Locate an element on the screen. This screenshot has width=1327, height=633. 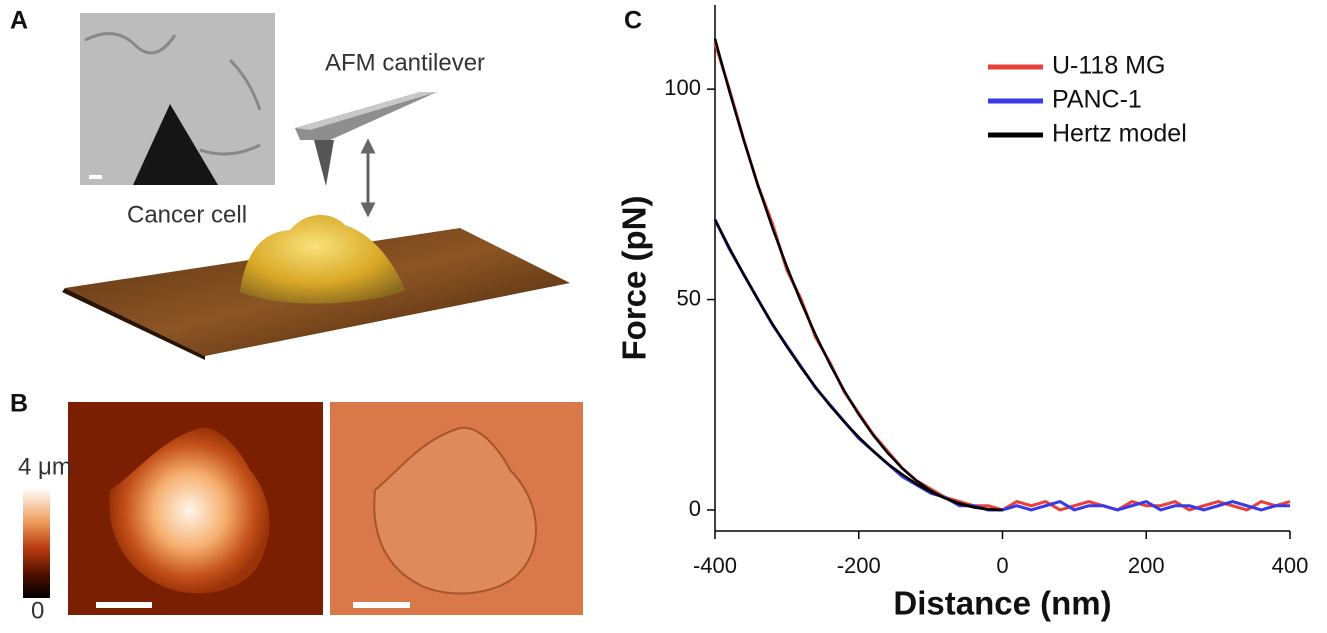
cantilever is located at coordinates (366, 116).